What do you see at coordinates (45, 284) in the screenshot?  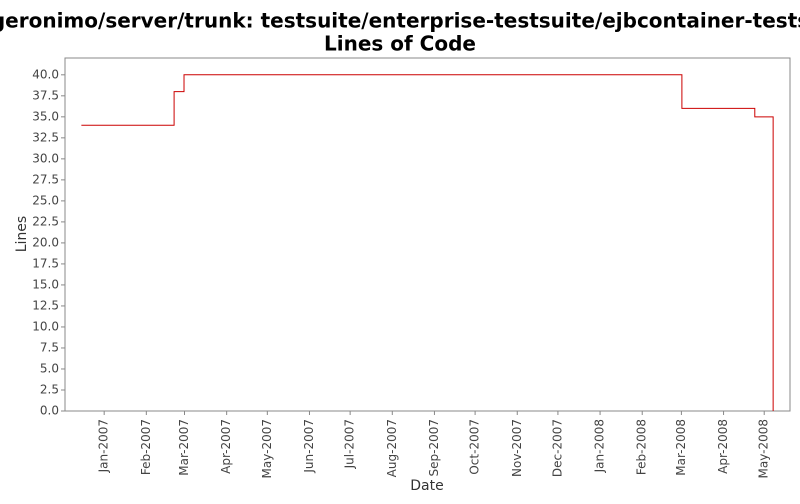 I see `y-tick-label: 15.0` at bounding box center [45, 284].